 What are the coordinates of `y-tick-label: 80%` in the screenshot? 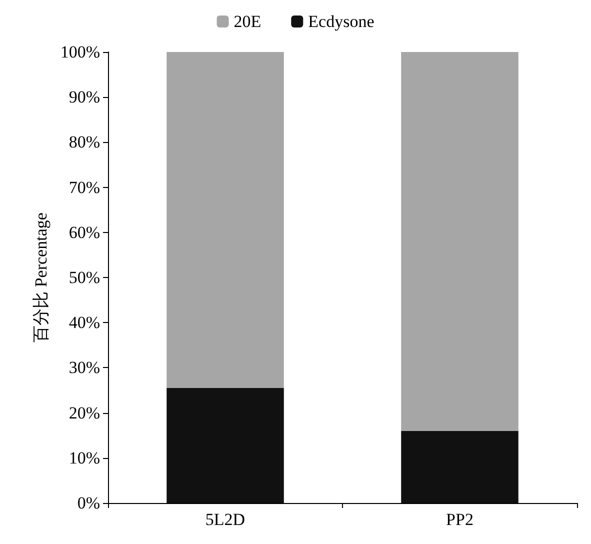 It's located at (84, 142).